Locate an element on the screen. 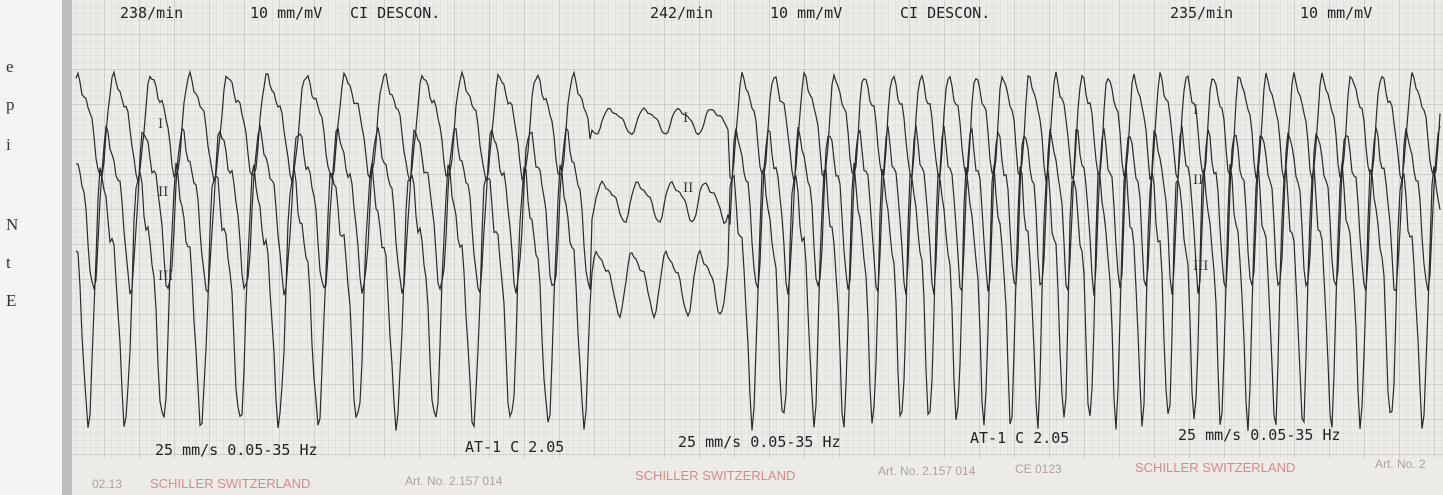 The image size is (1443, 495). rate: 235/min is located at coordinates (1201, 13).